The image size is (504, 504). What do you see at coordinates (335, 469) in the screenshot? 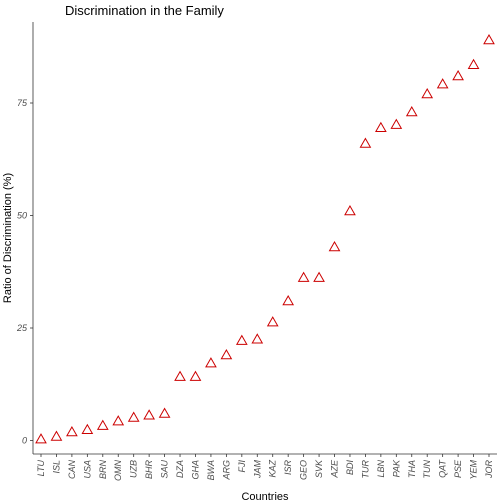
I see `x-tick-label-aze: AZE` at bounding box center [335, 469].